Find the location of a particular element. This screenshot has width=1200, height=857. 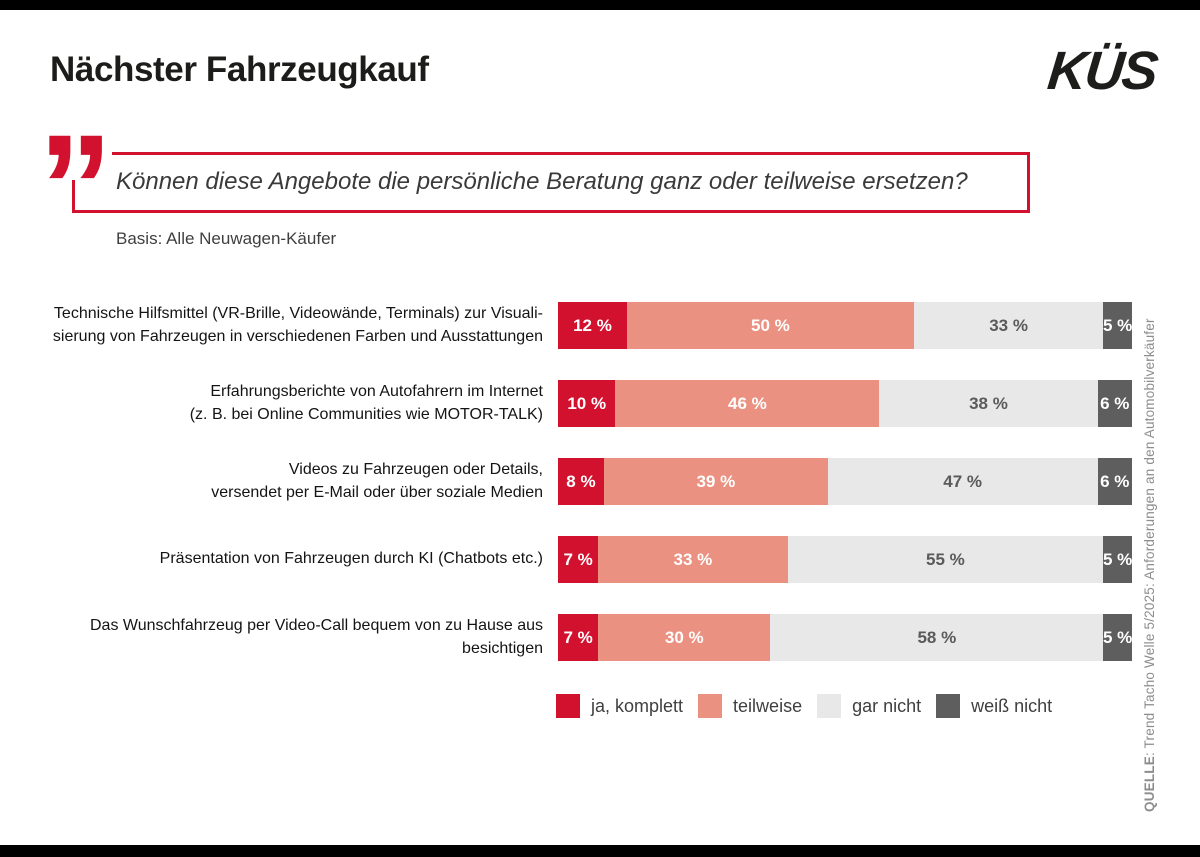

row-bar: 7 % 30 % 58 % 5 % is located at coordinates (845, 637).